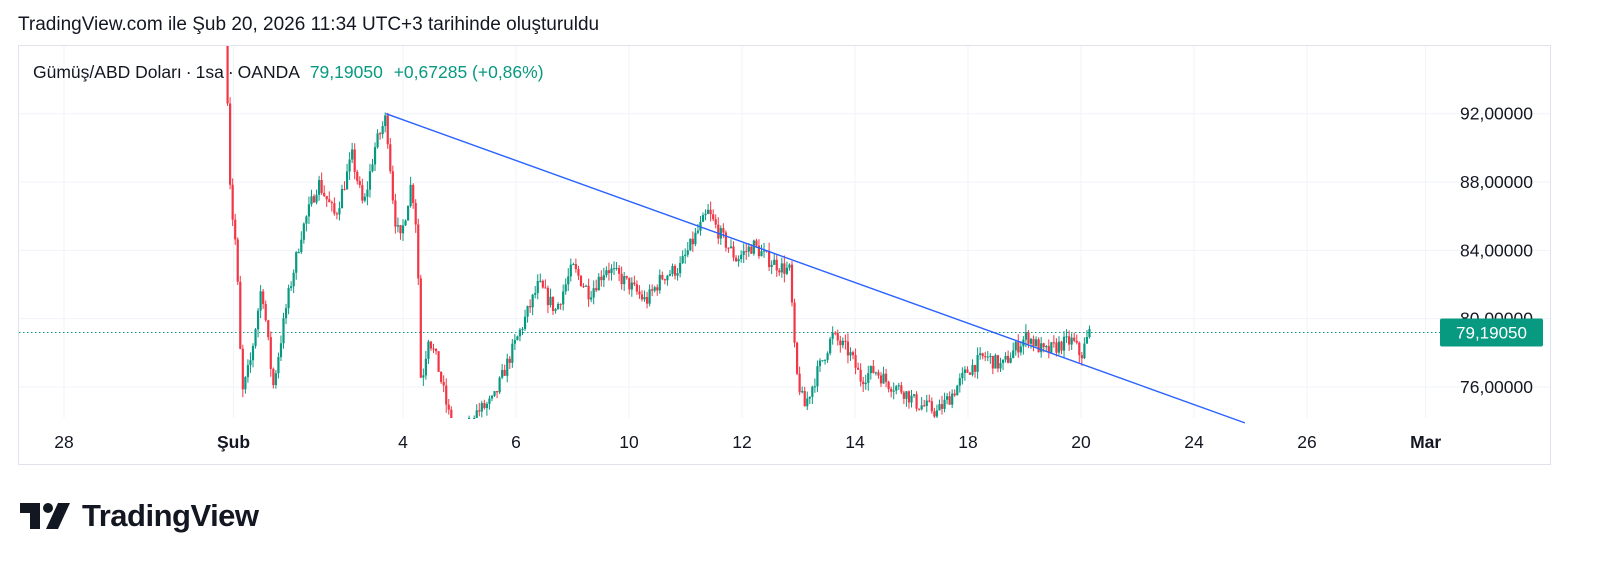 The image size is (1600, 575). I want to click on x-tick-label: 4, so click(403, 442).